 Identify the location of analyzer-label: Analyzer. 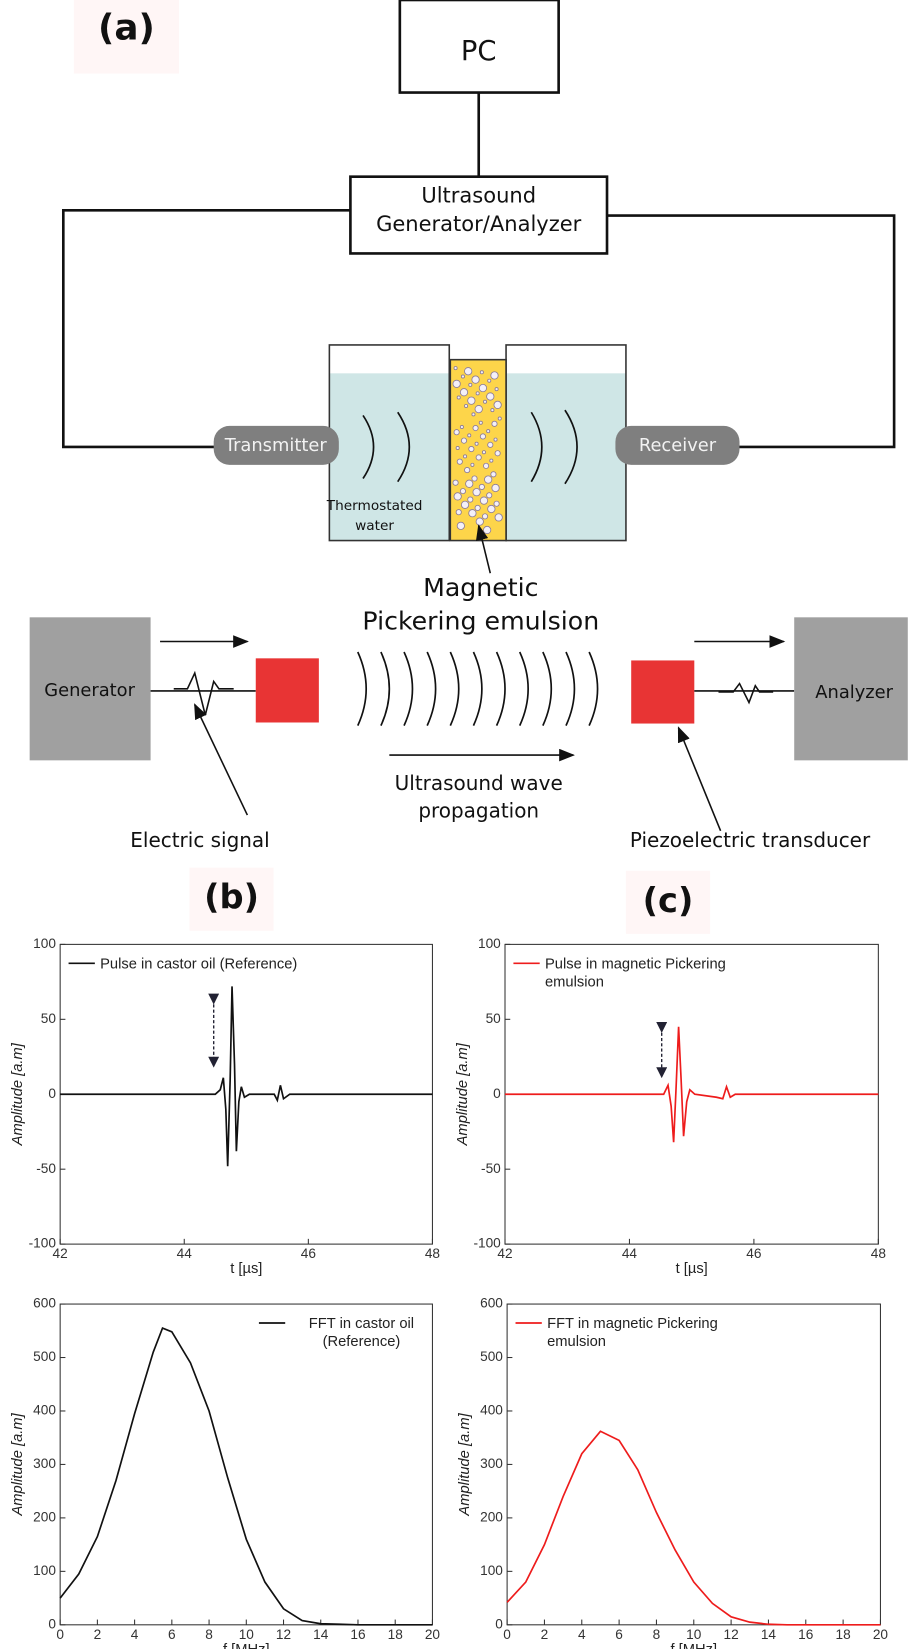
(854, 692).